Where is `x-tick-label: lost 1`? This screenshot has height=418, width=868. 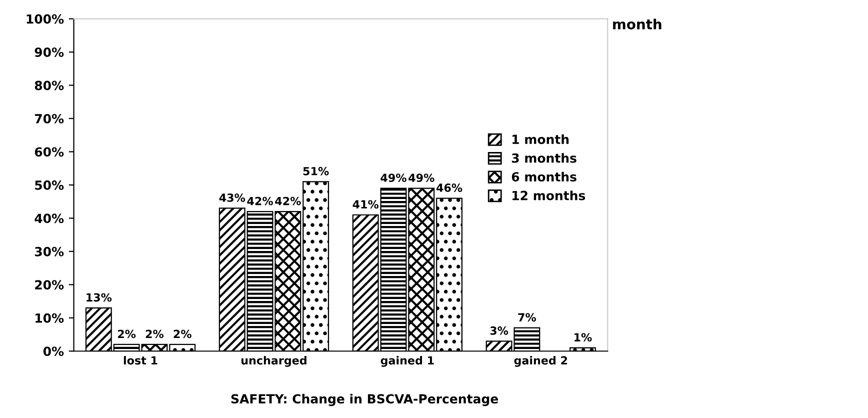
x-tick-label: lost 1 is located at coordinates (141, 360).